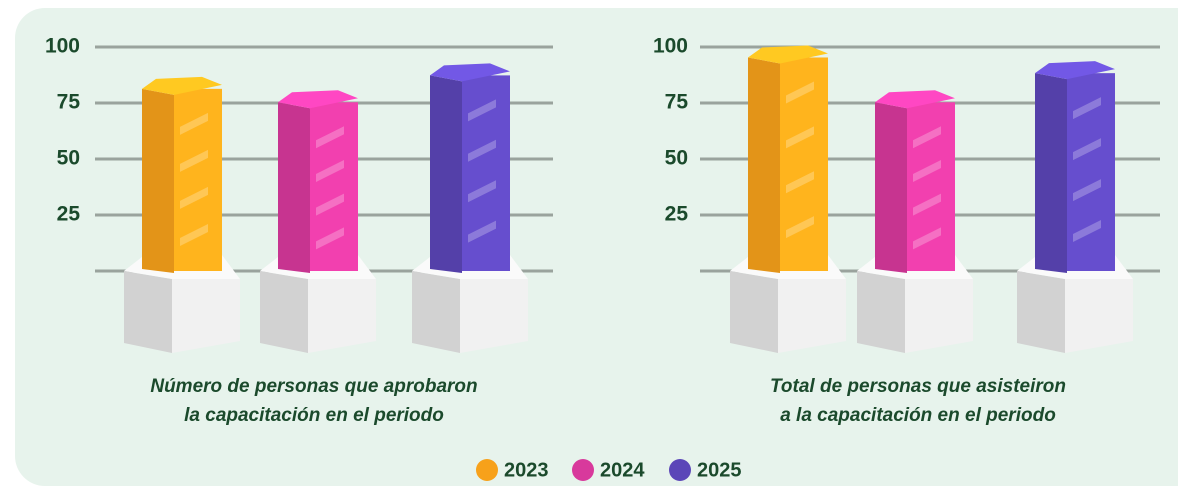 The width and height of the screenshot is (1178, 491). Describe the element at coordinates (526, 470) in the screenshot. I see `legend-label: 2023` at that location.